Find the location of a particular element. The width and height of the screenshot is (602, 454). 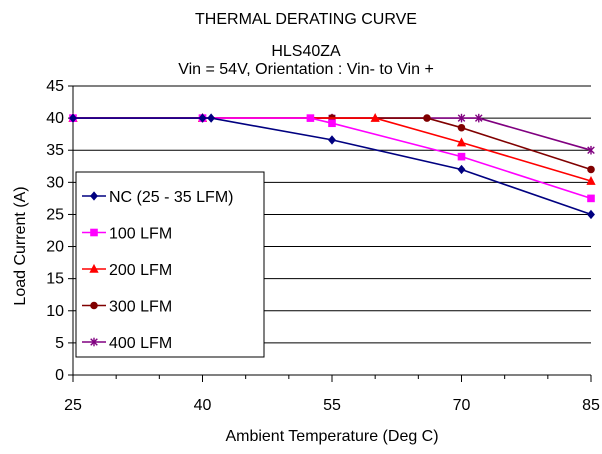

x-tick-label-70: 70 is located at coordinates (462, 405).